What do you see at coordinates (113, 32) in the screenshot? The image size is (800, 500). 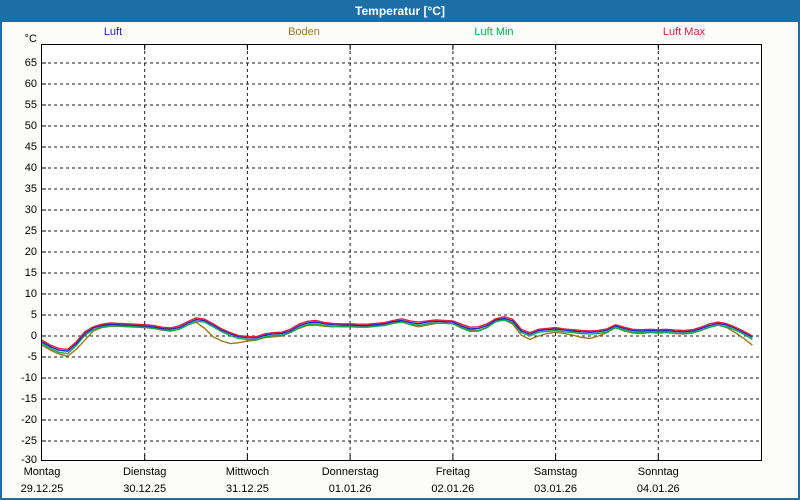 I see `legend-item-luft: Luft` at bounding box center [113, 32].